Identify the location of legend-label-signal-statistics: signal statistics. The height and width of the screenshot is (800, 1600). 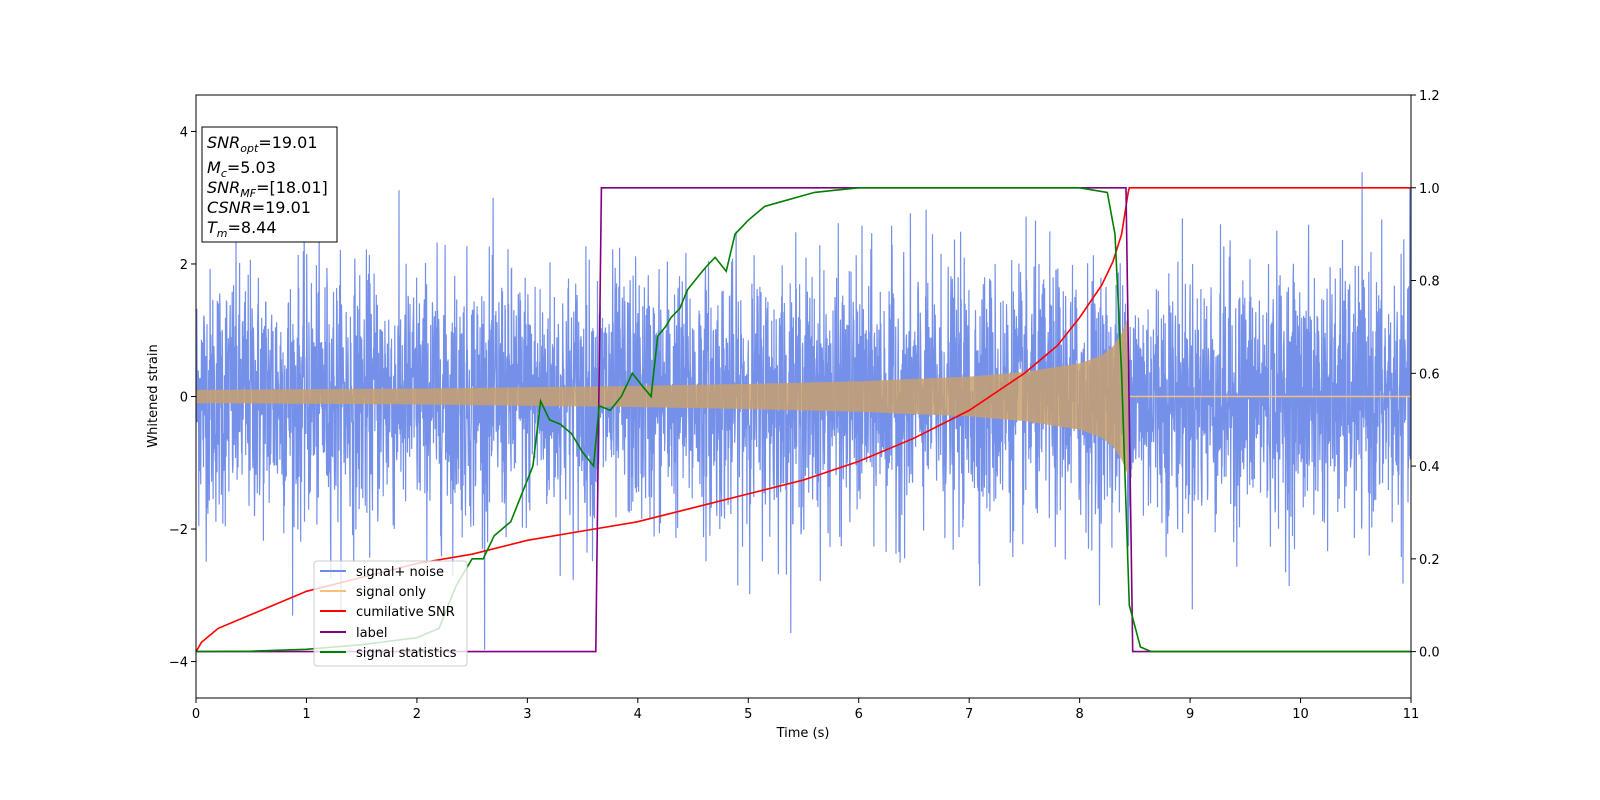
(406, 653).